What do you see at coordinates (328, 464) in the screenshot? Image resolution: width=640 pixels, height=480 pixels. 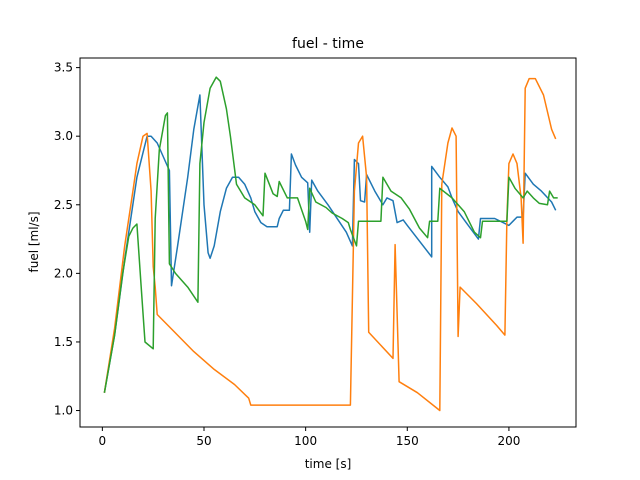 I see `x-axis-label: time [s]` at bounding box center [328, 464].